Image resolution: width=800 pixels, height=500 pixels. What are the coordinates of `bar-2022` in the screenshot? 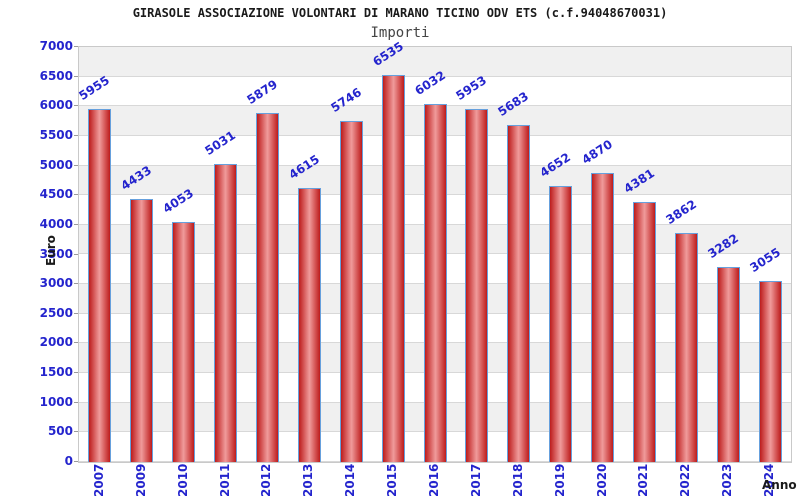 It's located at (686, 347).